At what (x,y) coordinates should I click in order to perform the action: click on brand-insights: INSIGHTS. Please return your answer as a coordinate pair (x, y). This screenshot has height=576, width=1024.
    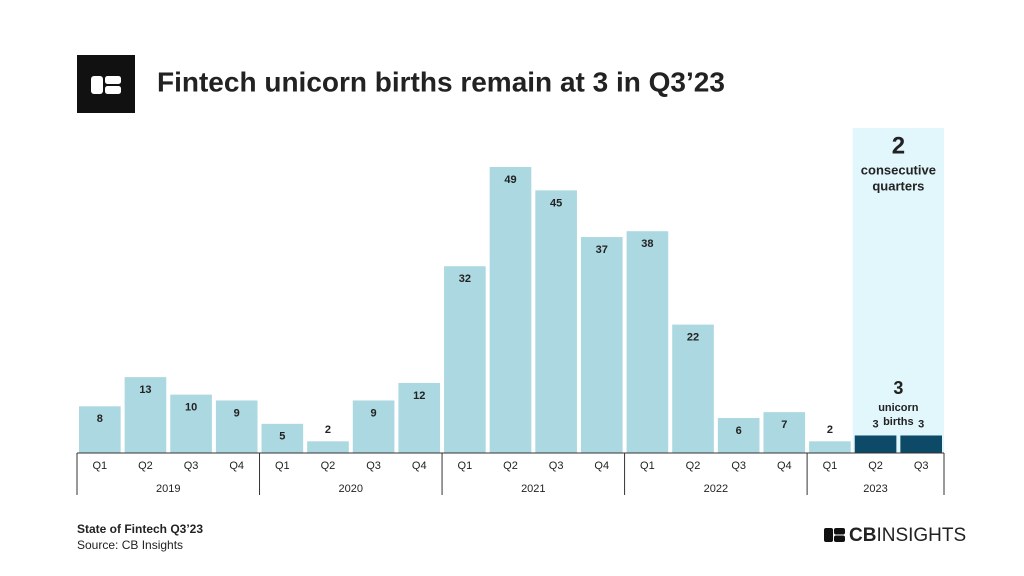
    Looking at the image, I should click on (921, 535).